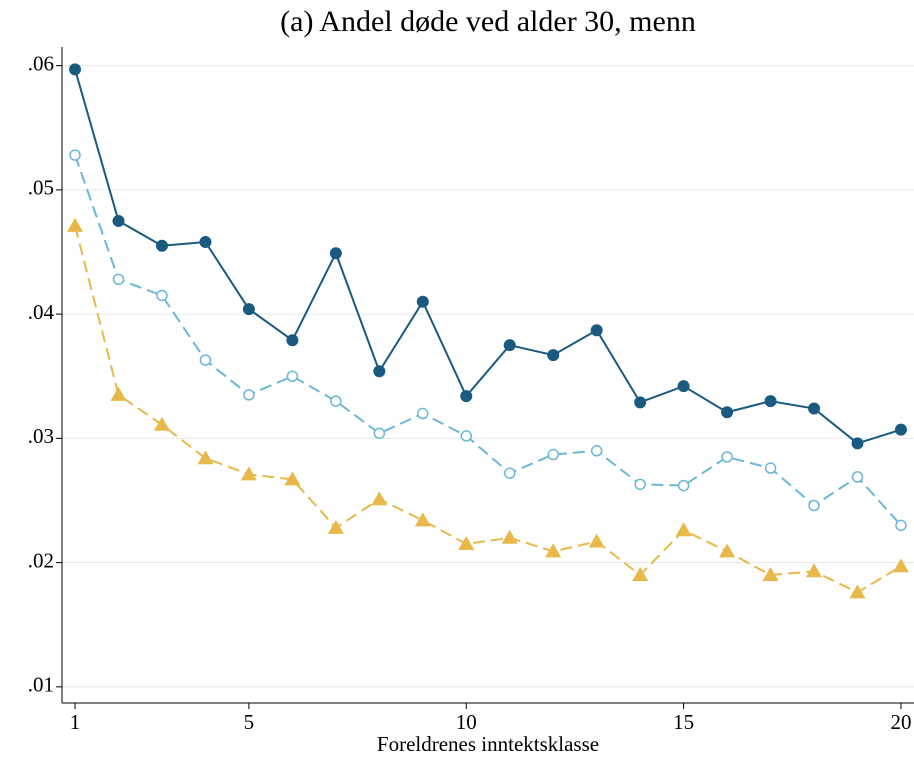  Describe the element at coordinates (41, 560) in the screenshot. I see `y-tick-label: .02` at that location.